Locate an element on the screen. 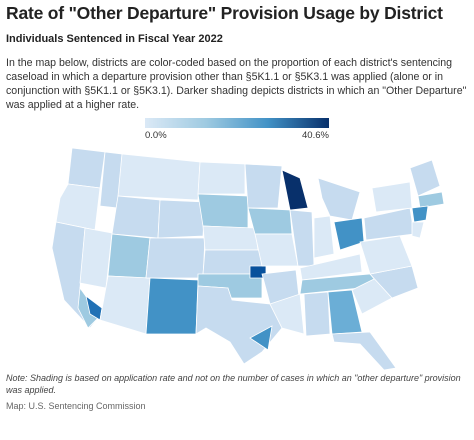 The height and width of the screenshot is (440, 474). legend-max-label: 40.6% is located at coordinates (315, 135).